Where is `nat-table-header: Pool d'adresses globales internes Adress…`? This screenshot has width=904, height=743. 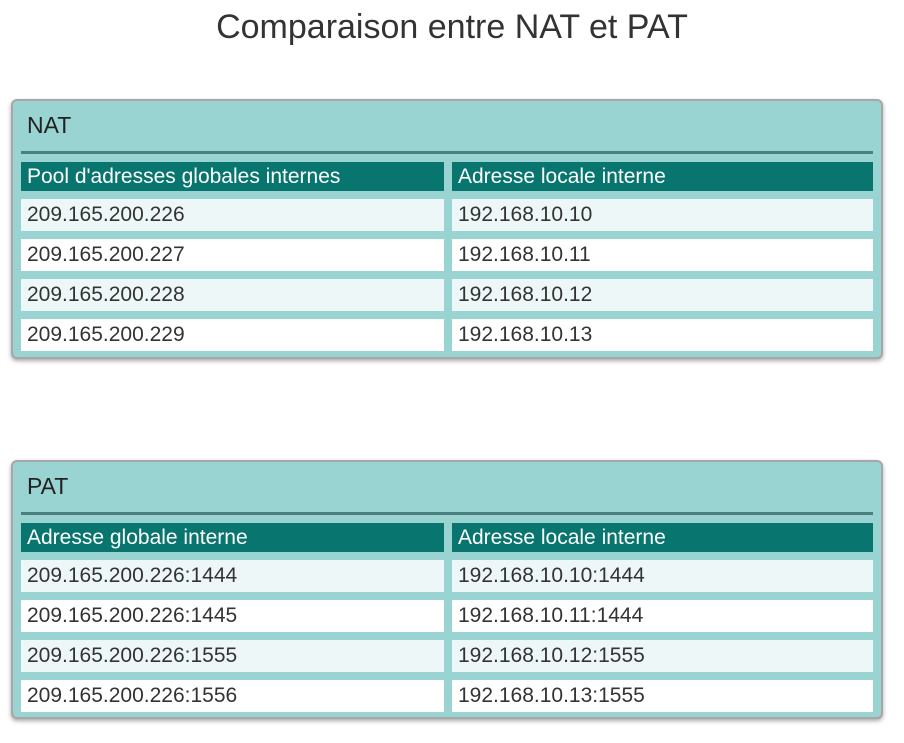 nat-table-header: Pool d'adresses globales internes Adress… is located at coordinates (447, 176).